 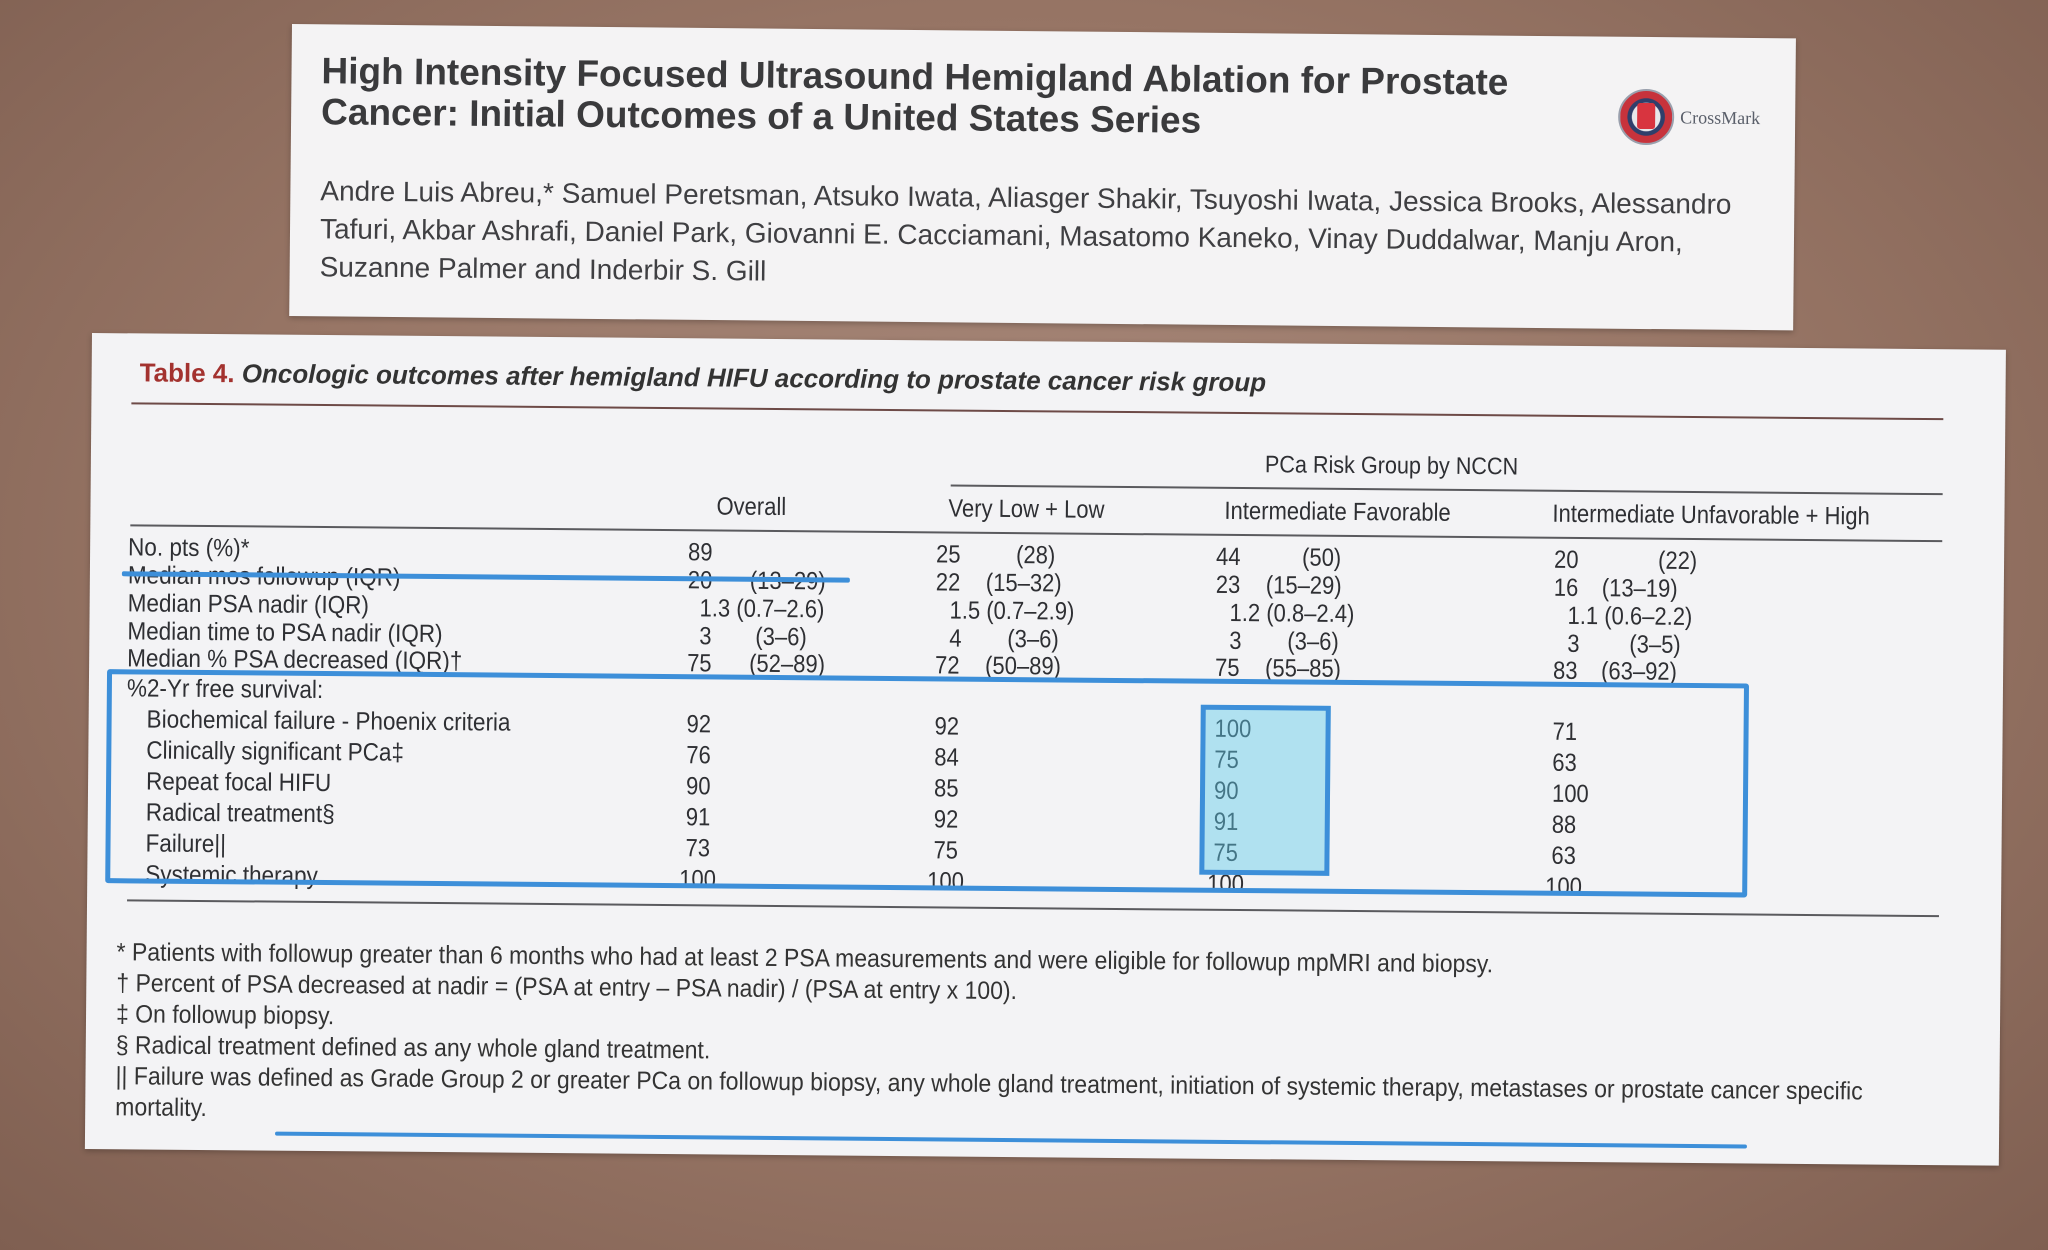 What do you see at coordinates (1228, 557) in the screenshot?
I see `cell-value: 44` at bounding box center [1228, 557].